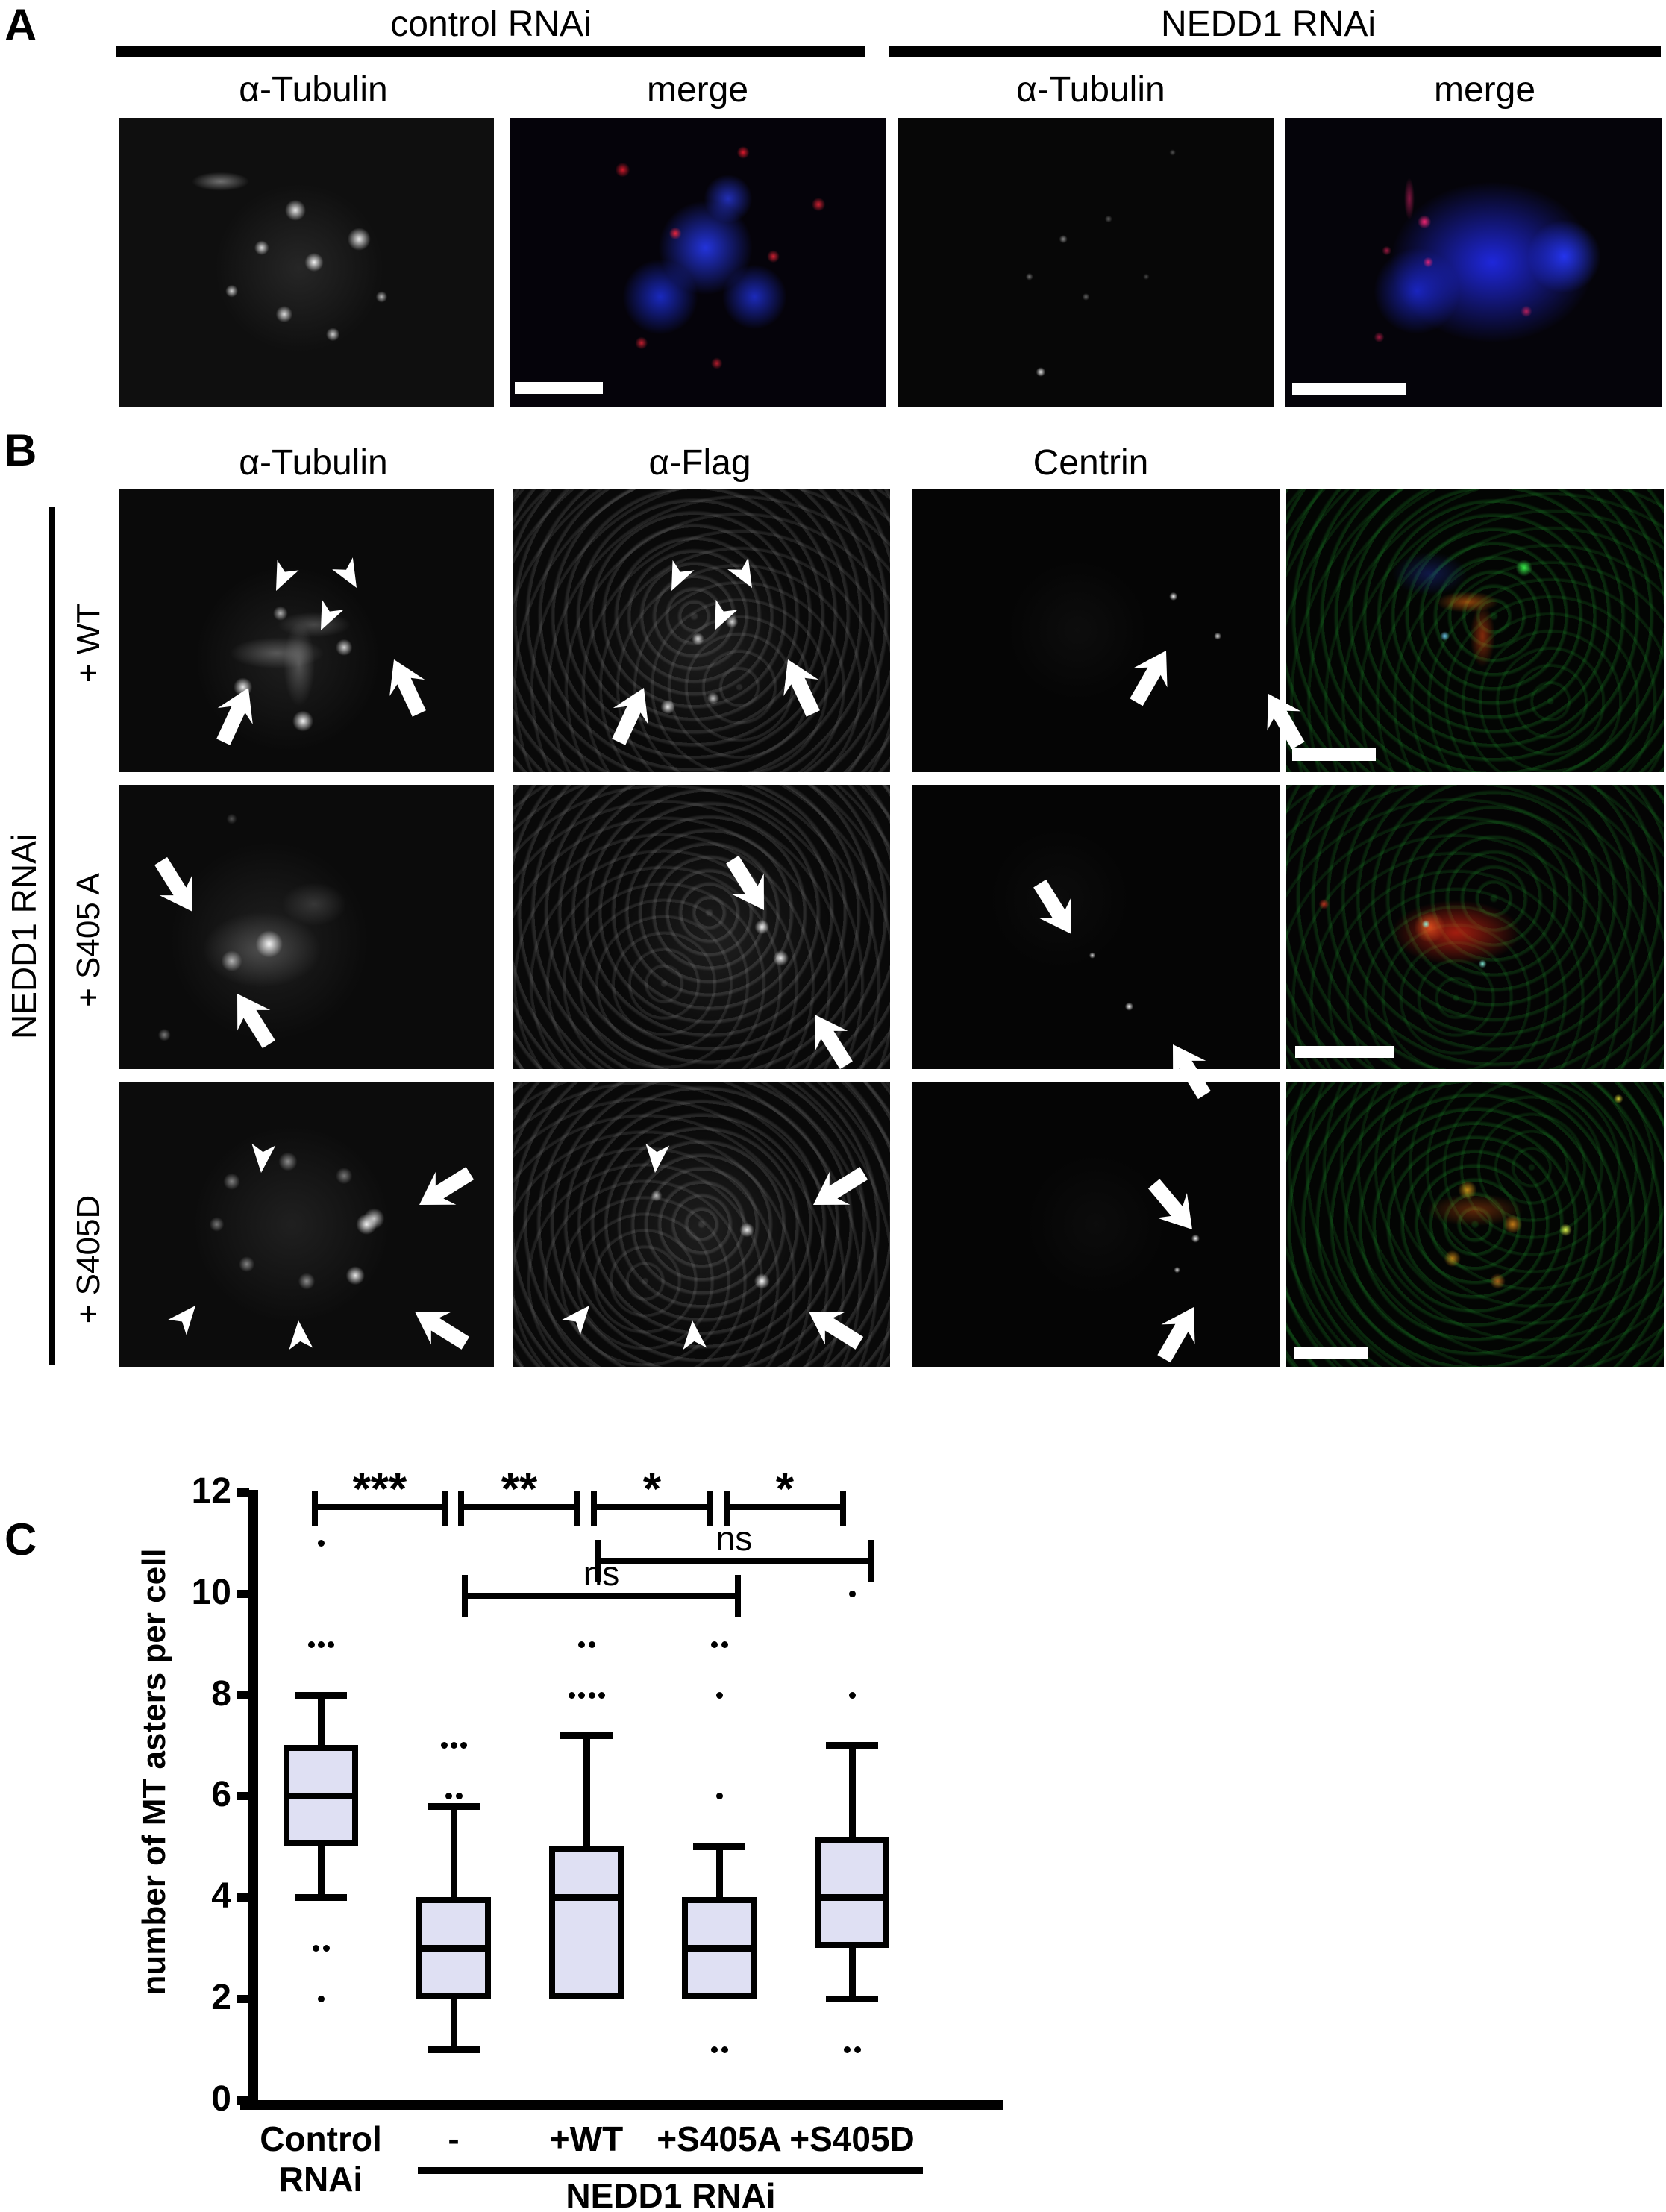 The height and width of the screenshot is (2212, 1666). I want to click on y-tick-label: 8, so click(221, 1694).